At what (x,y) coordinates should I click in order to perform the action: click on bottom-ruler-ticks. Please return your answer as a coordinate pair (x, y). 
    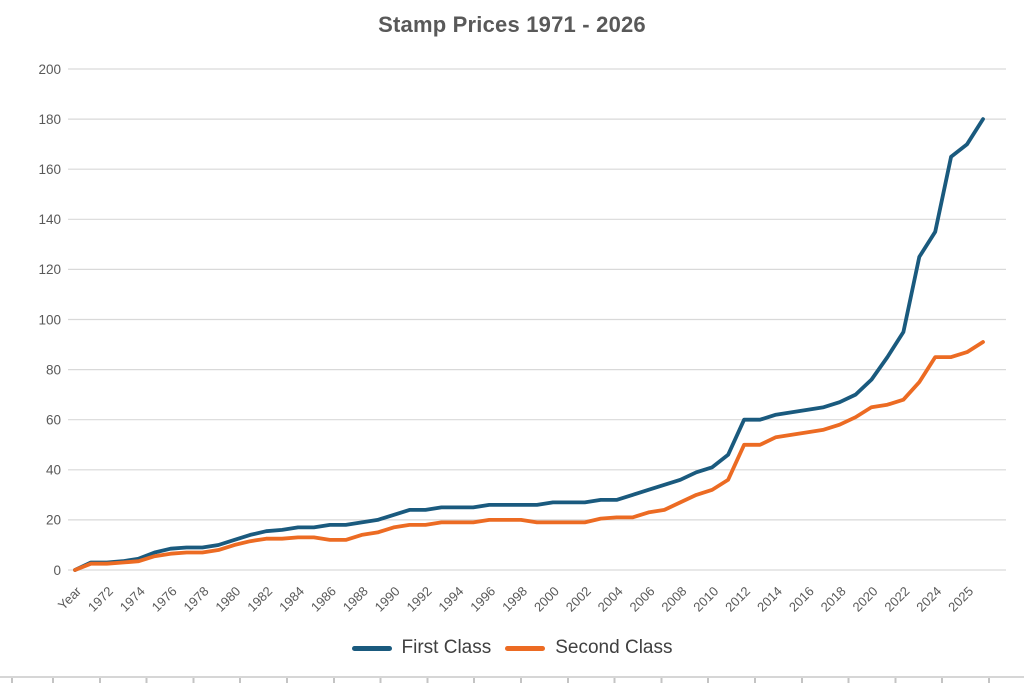
    Looking at the image, I should click on (512, 680).